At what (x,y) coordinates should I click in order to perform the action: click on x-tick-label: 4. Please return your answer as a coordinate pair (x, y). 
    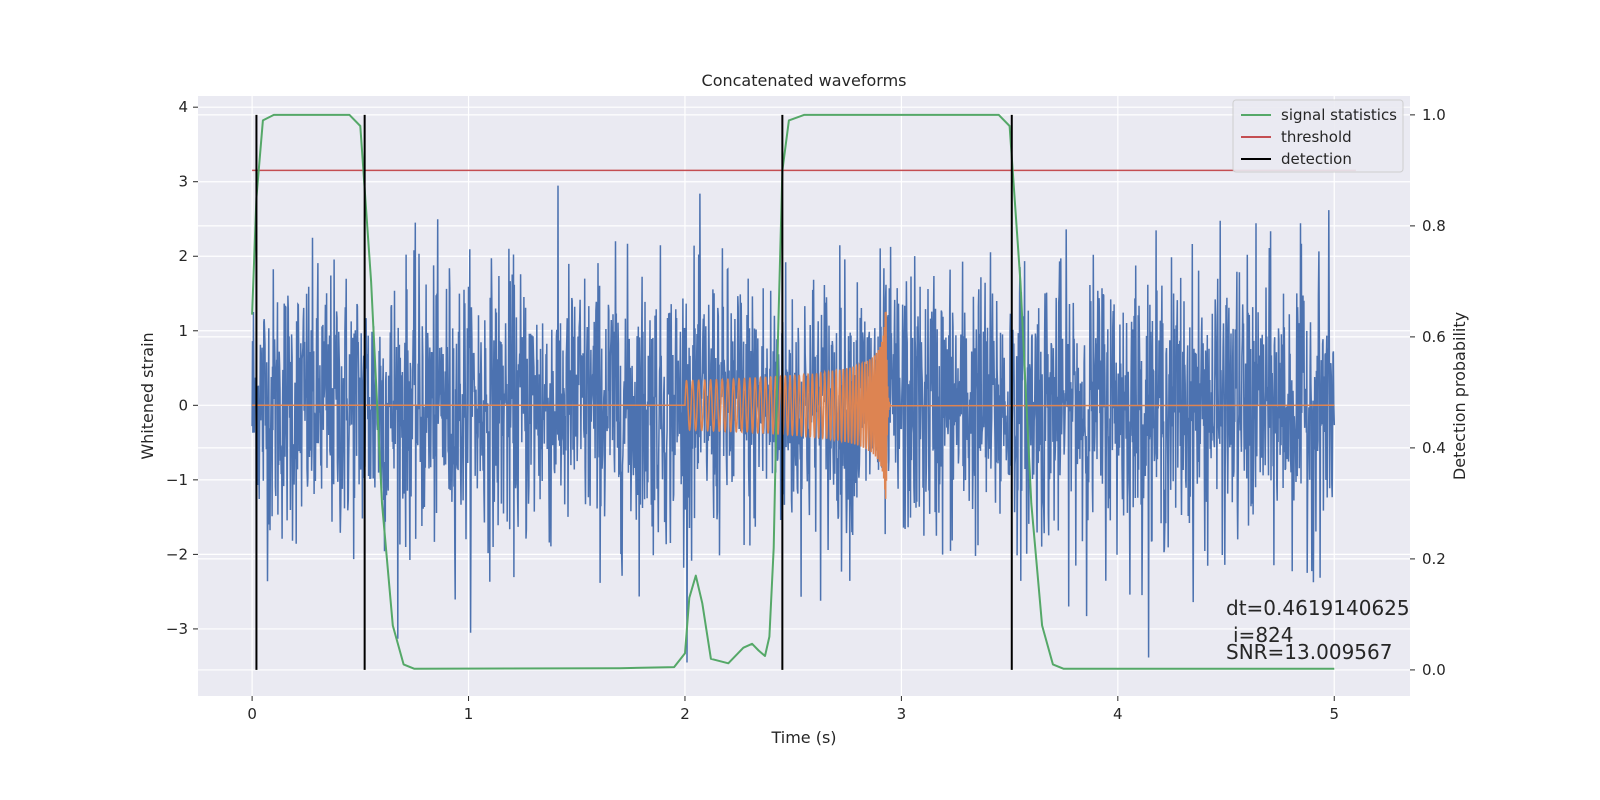
    Looking at the image, I should click on (1118, 714).